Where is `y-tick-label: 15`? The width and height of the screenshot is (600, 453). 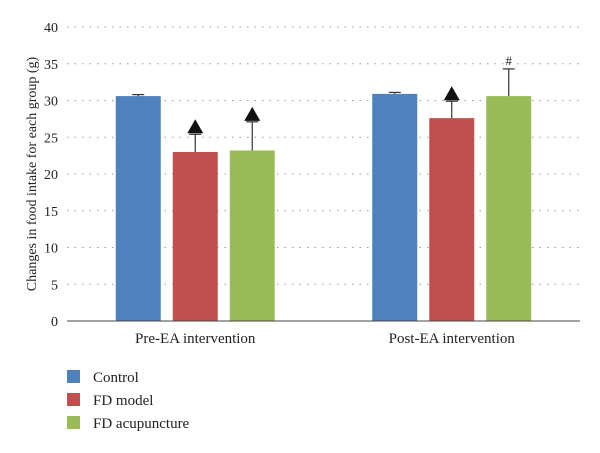 y-tick-label: 15 is located at coordinates (51, 212).